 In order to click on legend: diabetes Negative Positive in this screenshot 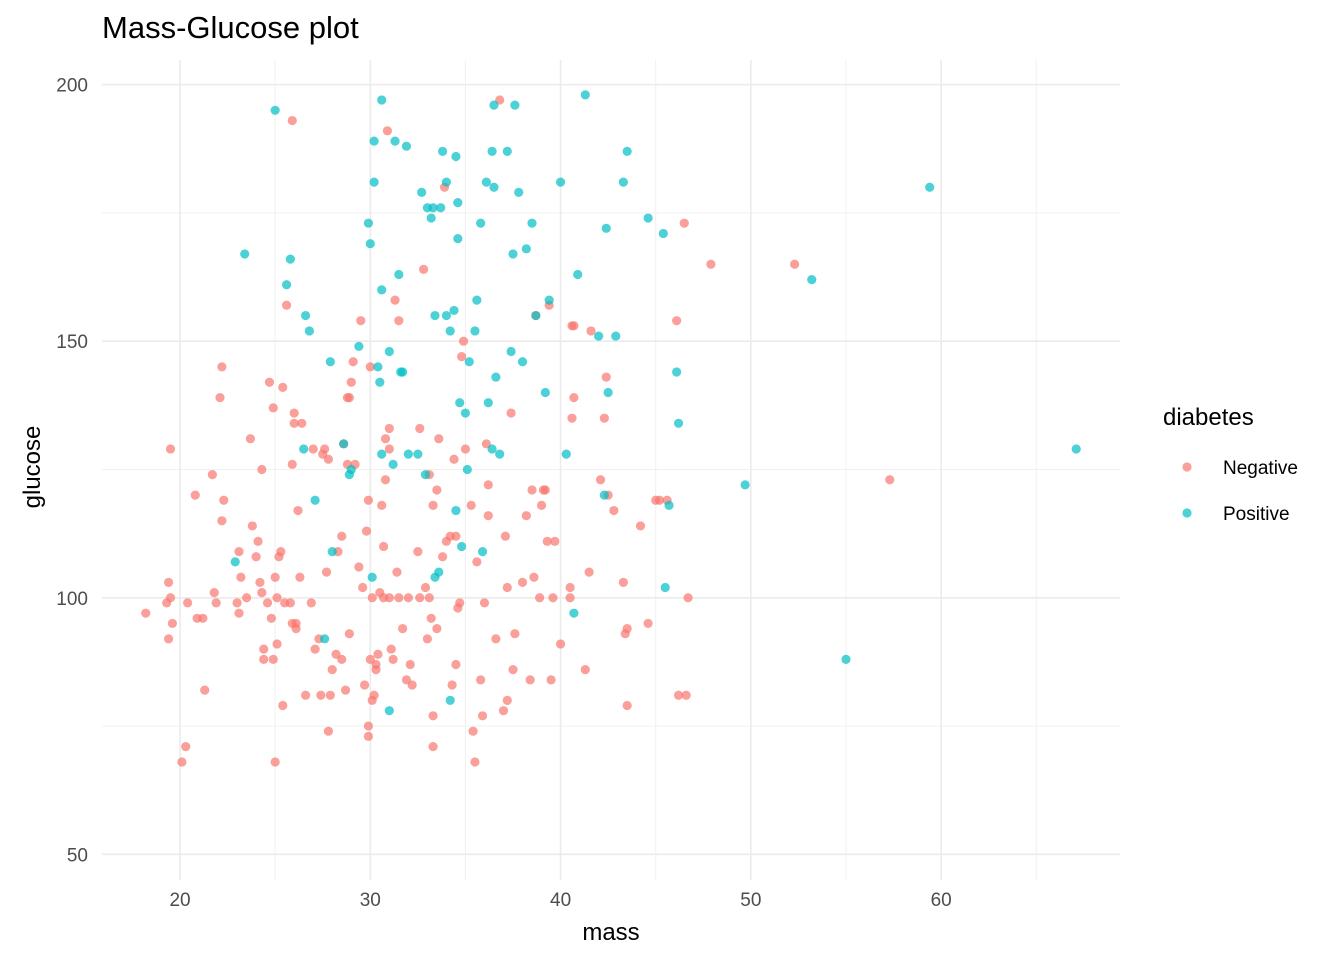, I will do `click(1230, 464)`.